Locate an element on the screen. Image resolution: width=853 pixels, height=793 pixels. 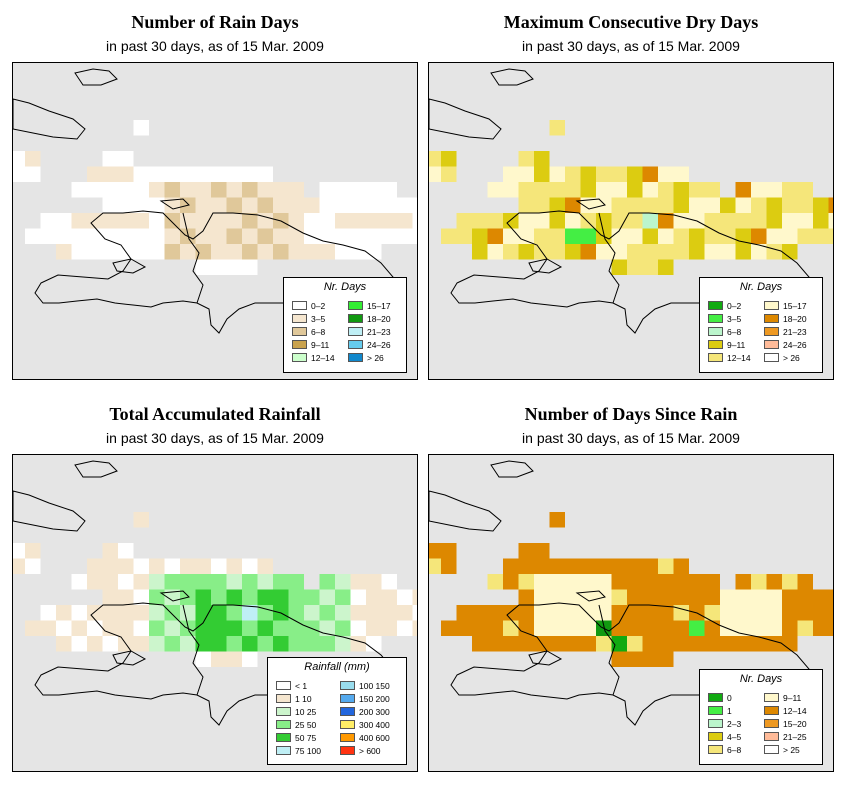
legend-label: 9–11 is located at coordinates (792, 697).